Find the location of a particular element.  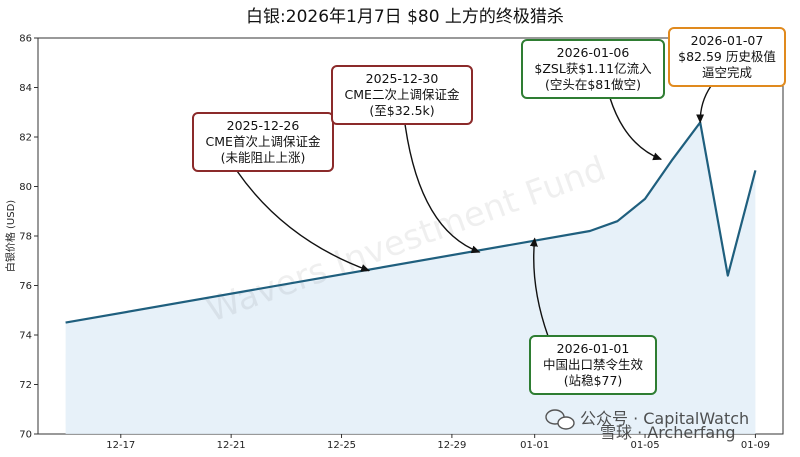

annotation-text: 中国出口禁令生效 is located at coordinates (593, 364).